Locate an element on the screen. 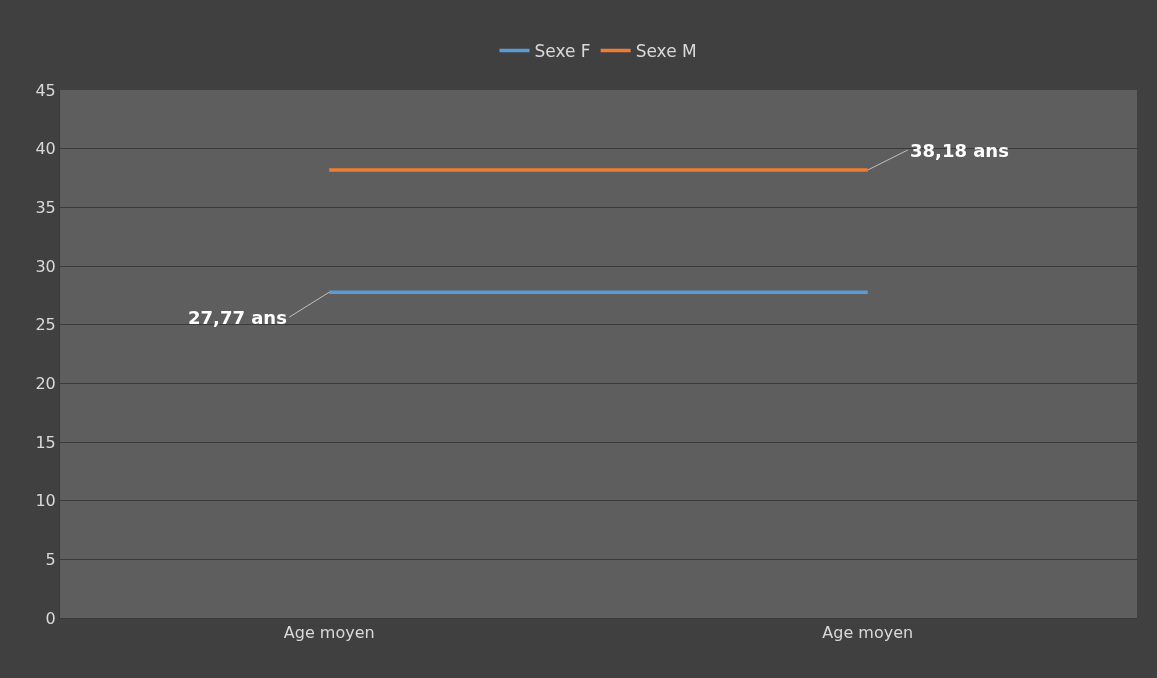  y-tick-label: 30 is located at coordinates (45, 266).